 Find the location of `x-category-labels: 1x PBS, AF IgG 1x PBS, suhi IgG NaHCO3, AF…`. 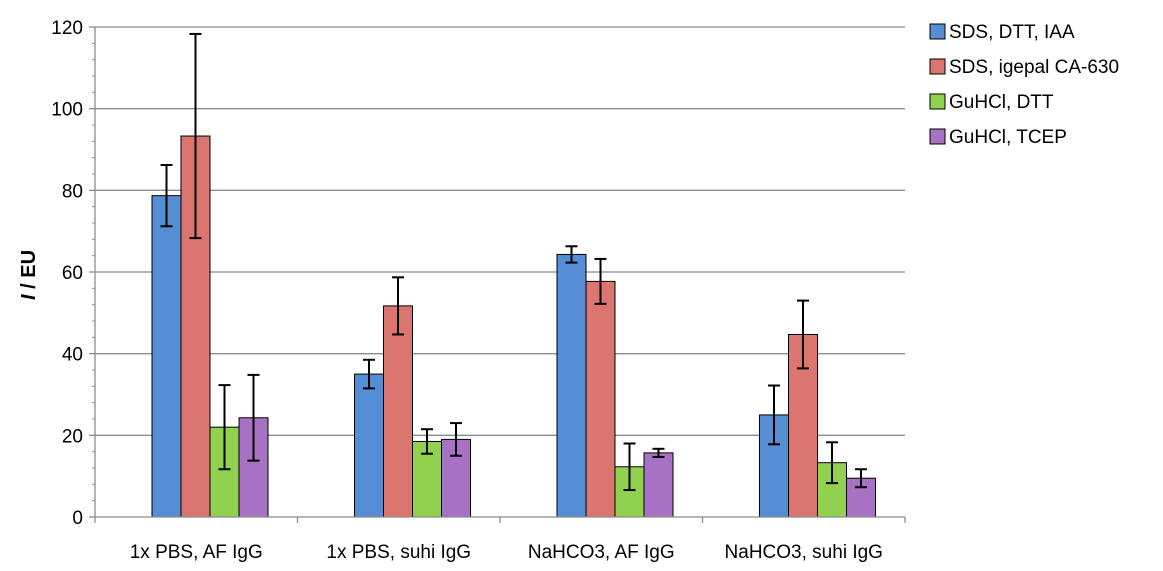

x-category-labels: 1x PBS, AF IgG 1x PBS, suhi IgG NaHCO3, AF… is located at coordinates (506, 552).